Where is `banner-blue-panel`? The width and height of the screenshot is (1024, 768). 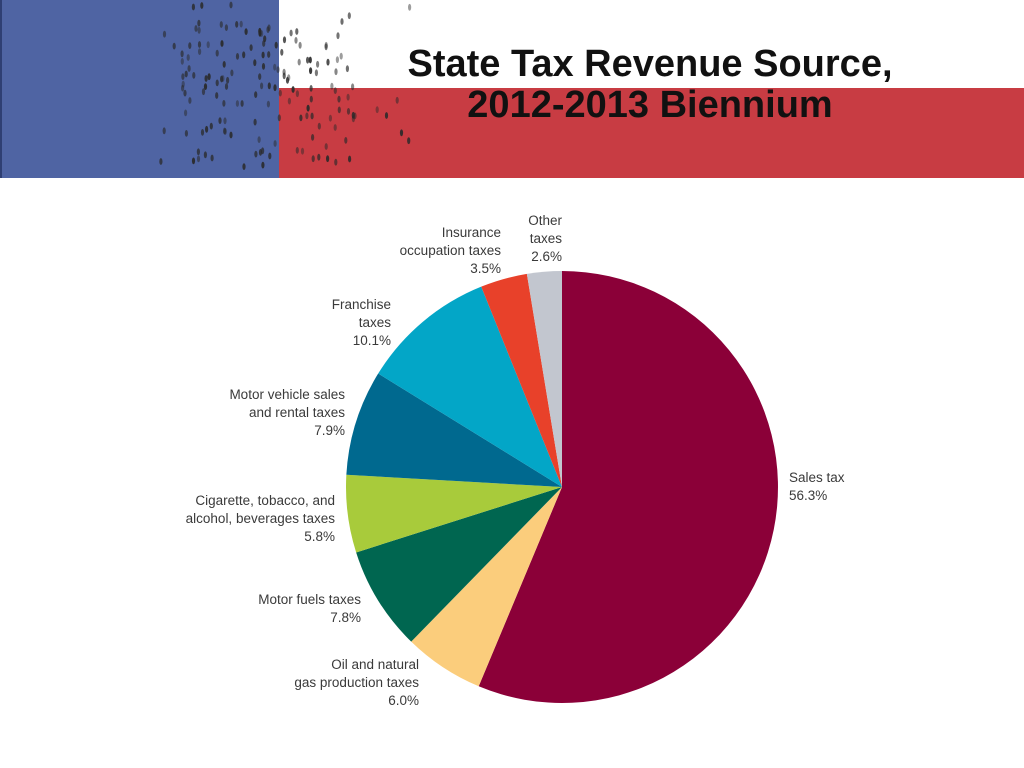
banner-blue-panel is located at coordinates (139, 89).